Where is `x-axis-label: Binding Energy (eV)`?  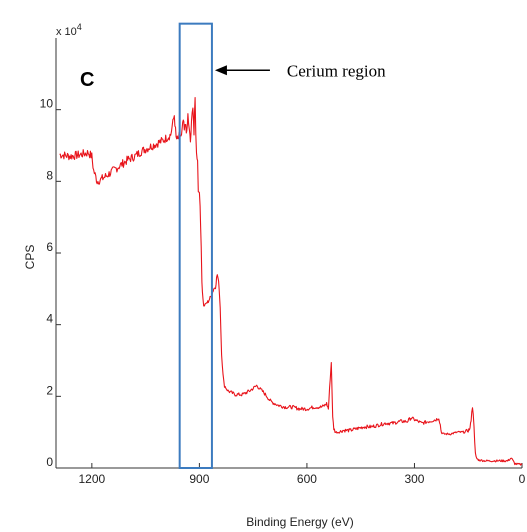
x-axis-label: Binding Energy (eV) is located at coordinates (299, 522).